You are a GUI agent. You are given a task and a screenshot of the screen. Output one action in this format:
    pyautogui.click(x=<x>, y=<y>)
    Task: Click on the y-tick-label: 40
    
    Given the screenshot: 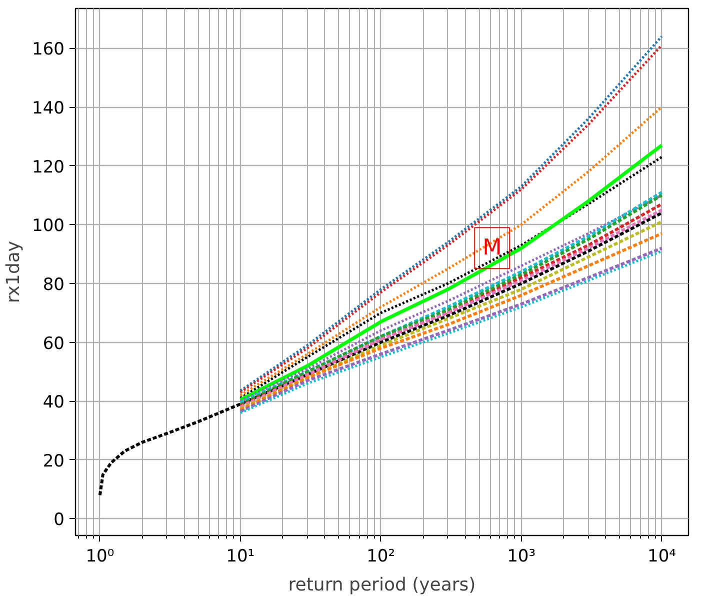 What is the action you would take?
    pyautogui.click(x=53, y=402)
    